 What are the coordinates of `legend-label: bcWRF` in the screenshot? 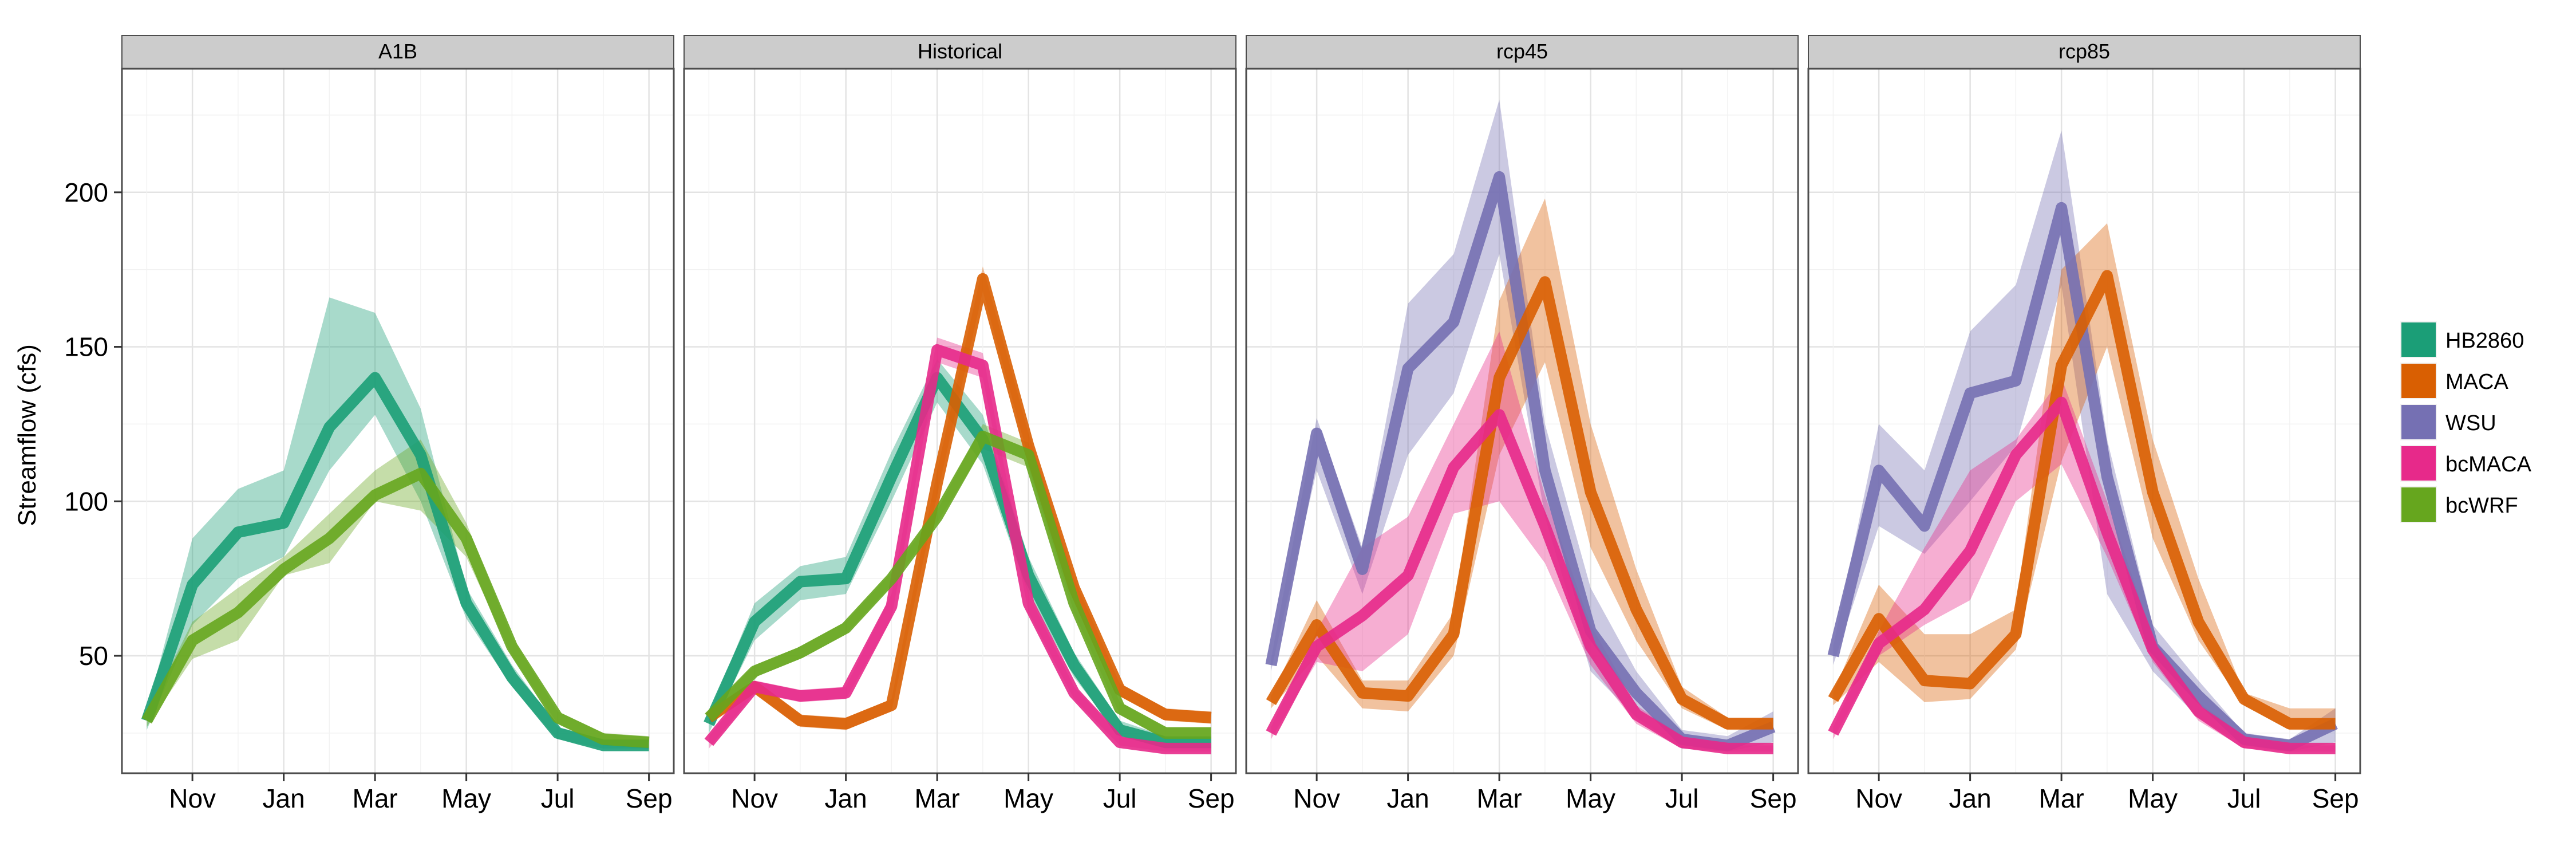 It's located at (2481, 506).